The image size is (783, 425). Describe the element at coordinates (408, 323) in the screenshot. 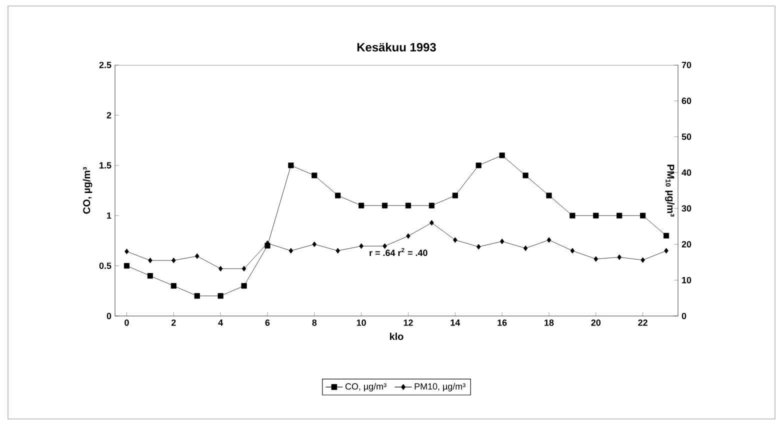

I see `x-tick-label: 12` at that location.